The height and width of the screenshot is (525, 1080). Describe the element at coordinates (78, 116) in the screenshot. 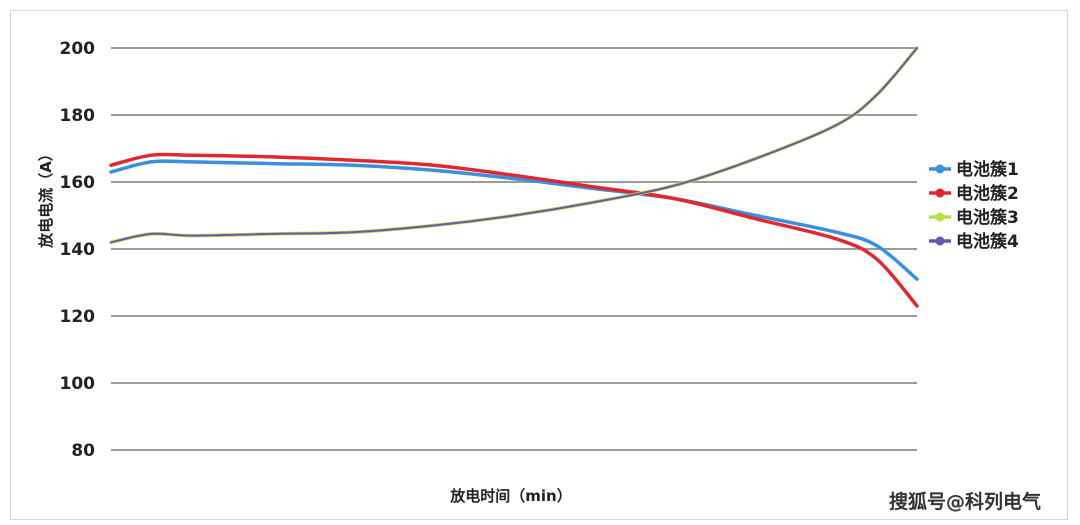

I see `y-tick-label-180: 180` at that location.